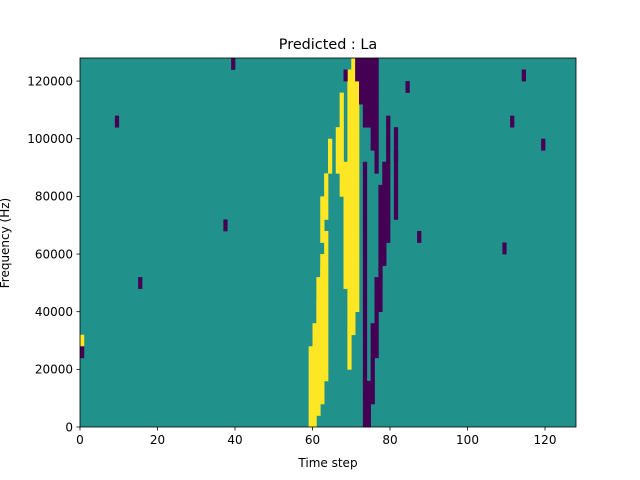  I want to click on y-tick-label: 0, so click(69, 427).